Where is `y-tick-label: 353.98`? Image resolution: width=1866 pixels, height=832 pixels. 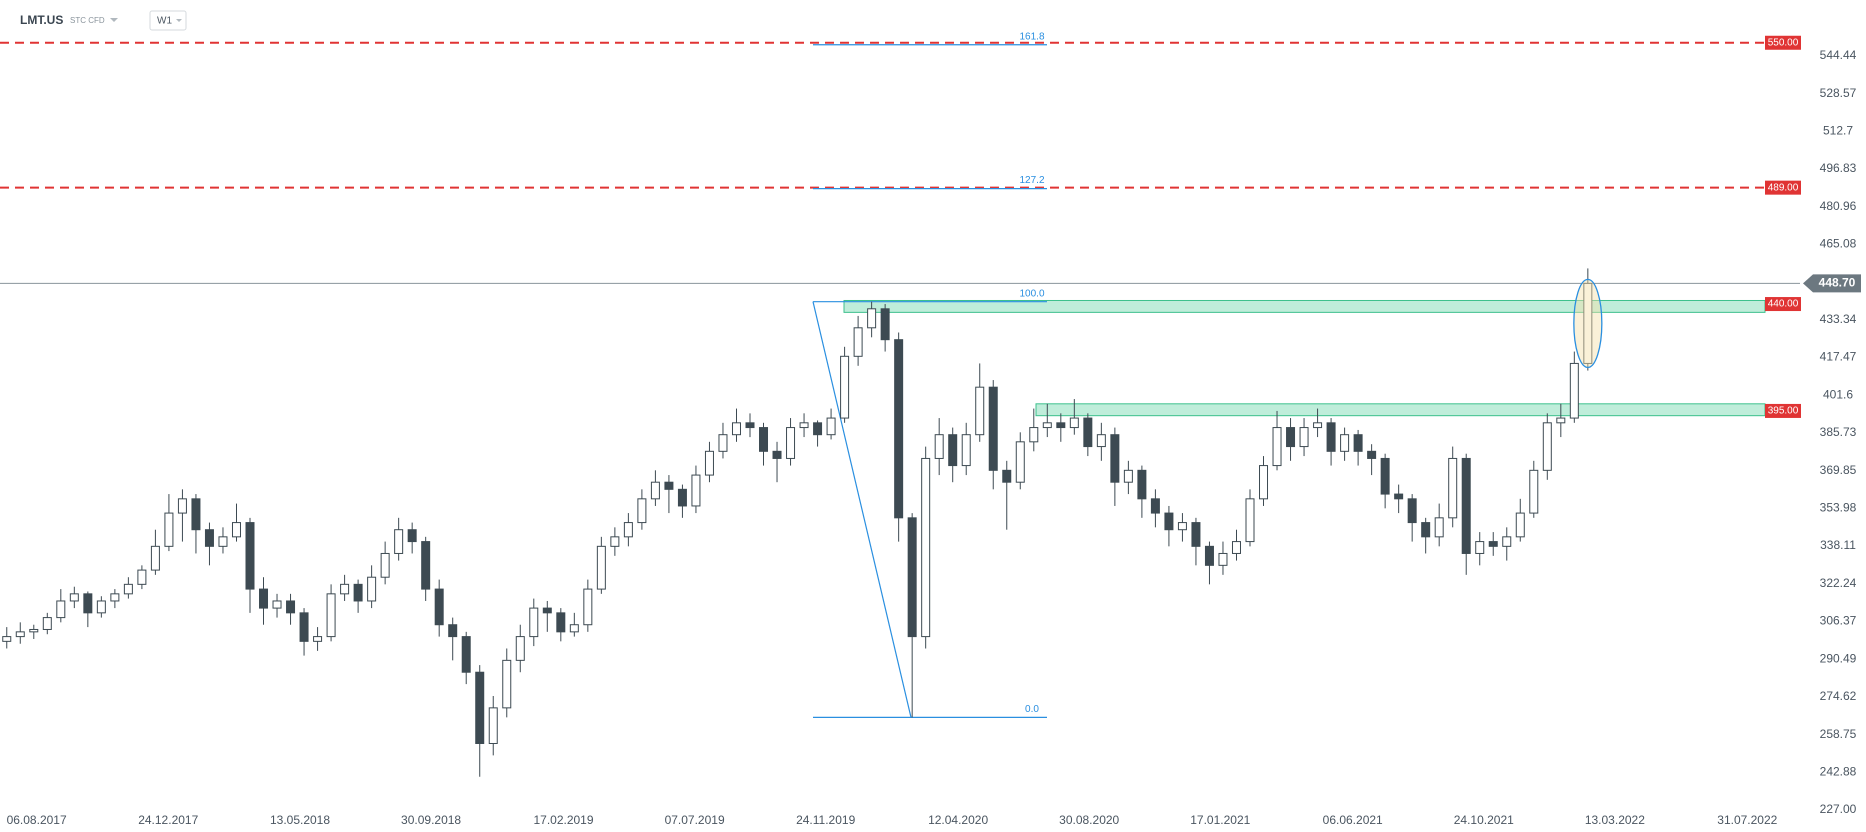
y-tick-label: 353.98 is located at coordinates (1838, 508).